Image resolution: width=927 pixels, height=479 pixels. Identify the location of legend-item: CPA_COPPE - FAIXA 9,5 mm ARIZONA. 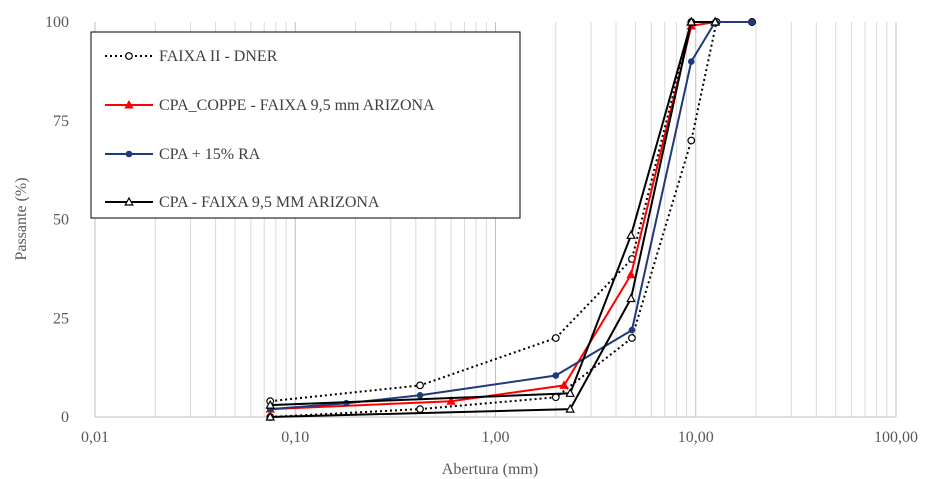
(270, 105).